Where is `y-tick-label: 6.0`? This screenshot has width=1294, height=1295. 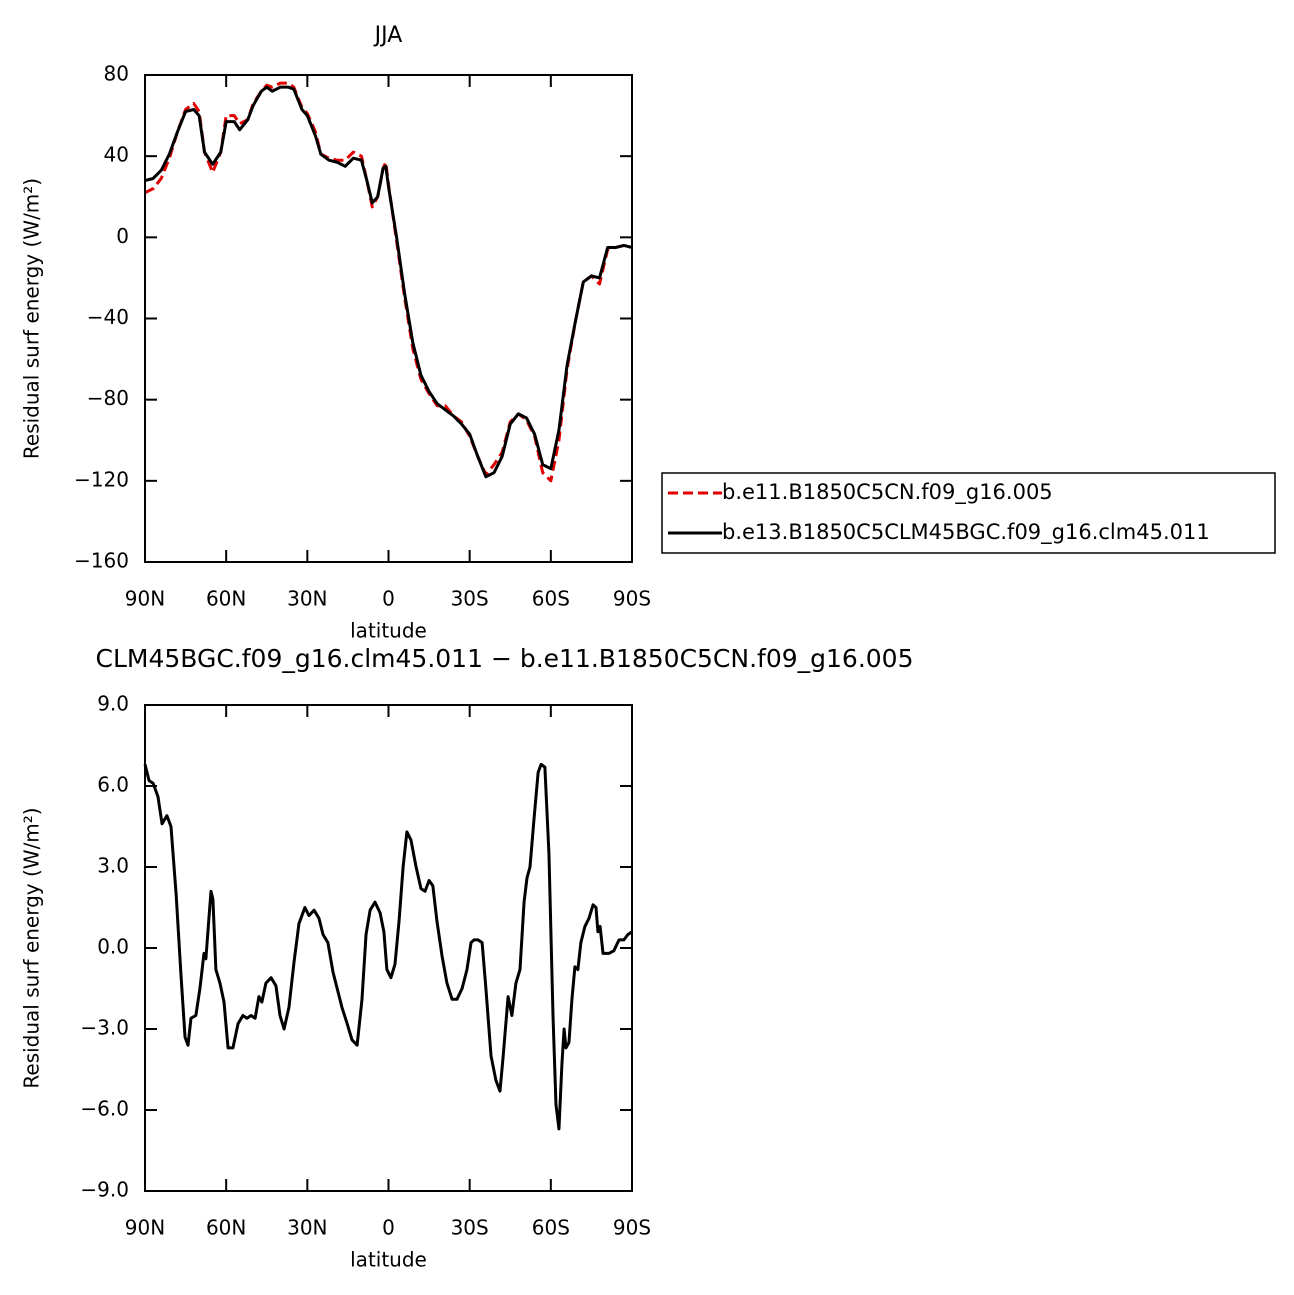
y-tick-label: 6.0 is located at coordinates (113, 785).